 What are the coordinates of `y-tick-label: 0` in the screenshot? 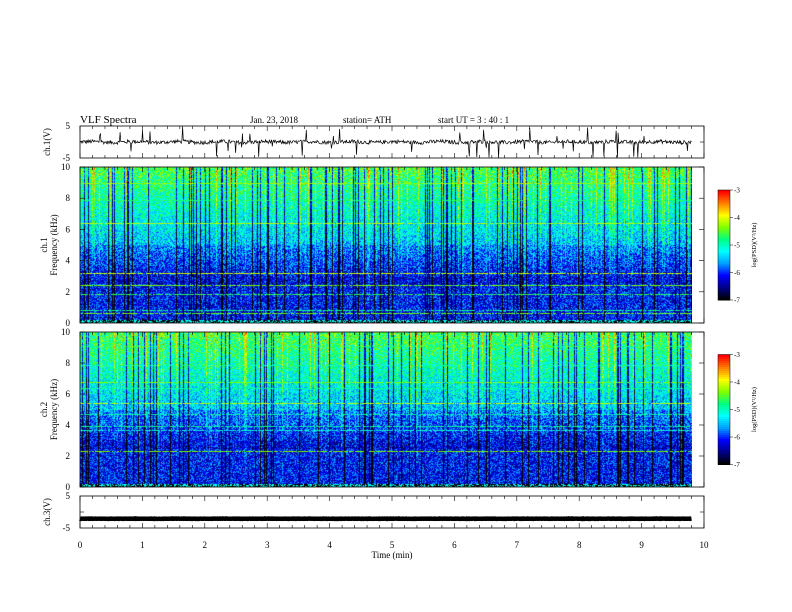 It's located at (68, 323).